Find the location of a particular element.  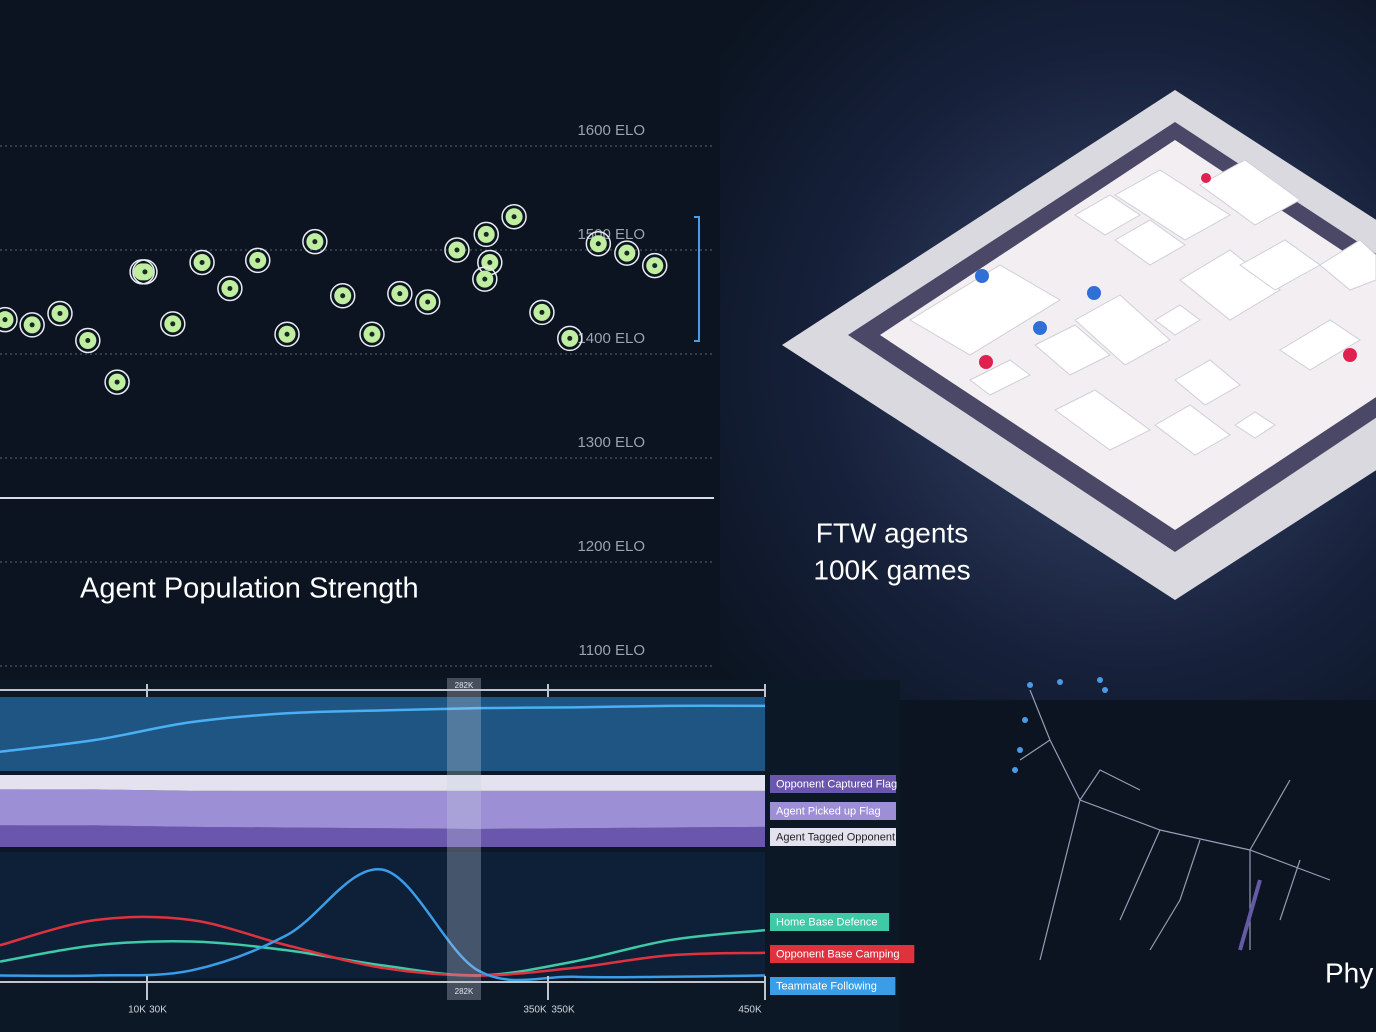

legend-label: Opponent Base Camping is located at coordinates (838, 954).